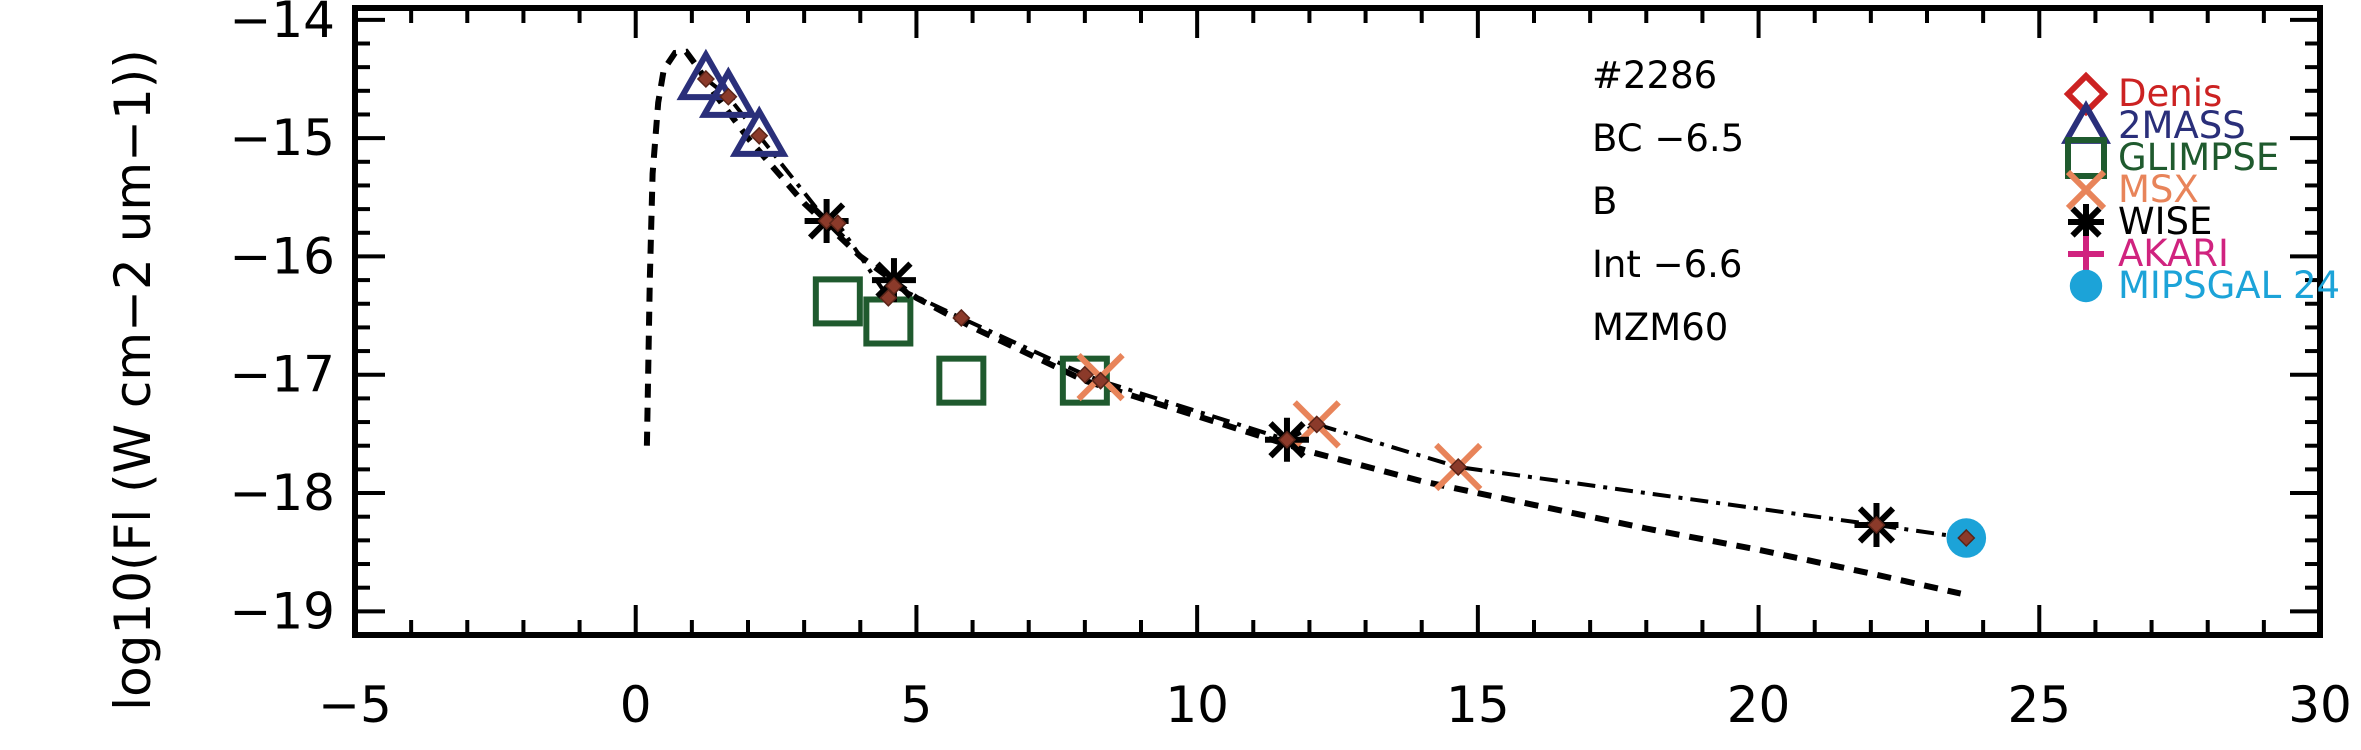  What do you see at coordinates (2086, 158) in the screenshot?
I see `legend-symbol-glimpse` at bounding box center [2086, 158].